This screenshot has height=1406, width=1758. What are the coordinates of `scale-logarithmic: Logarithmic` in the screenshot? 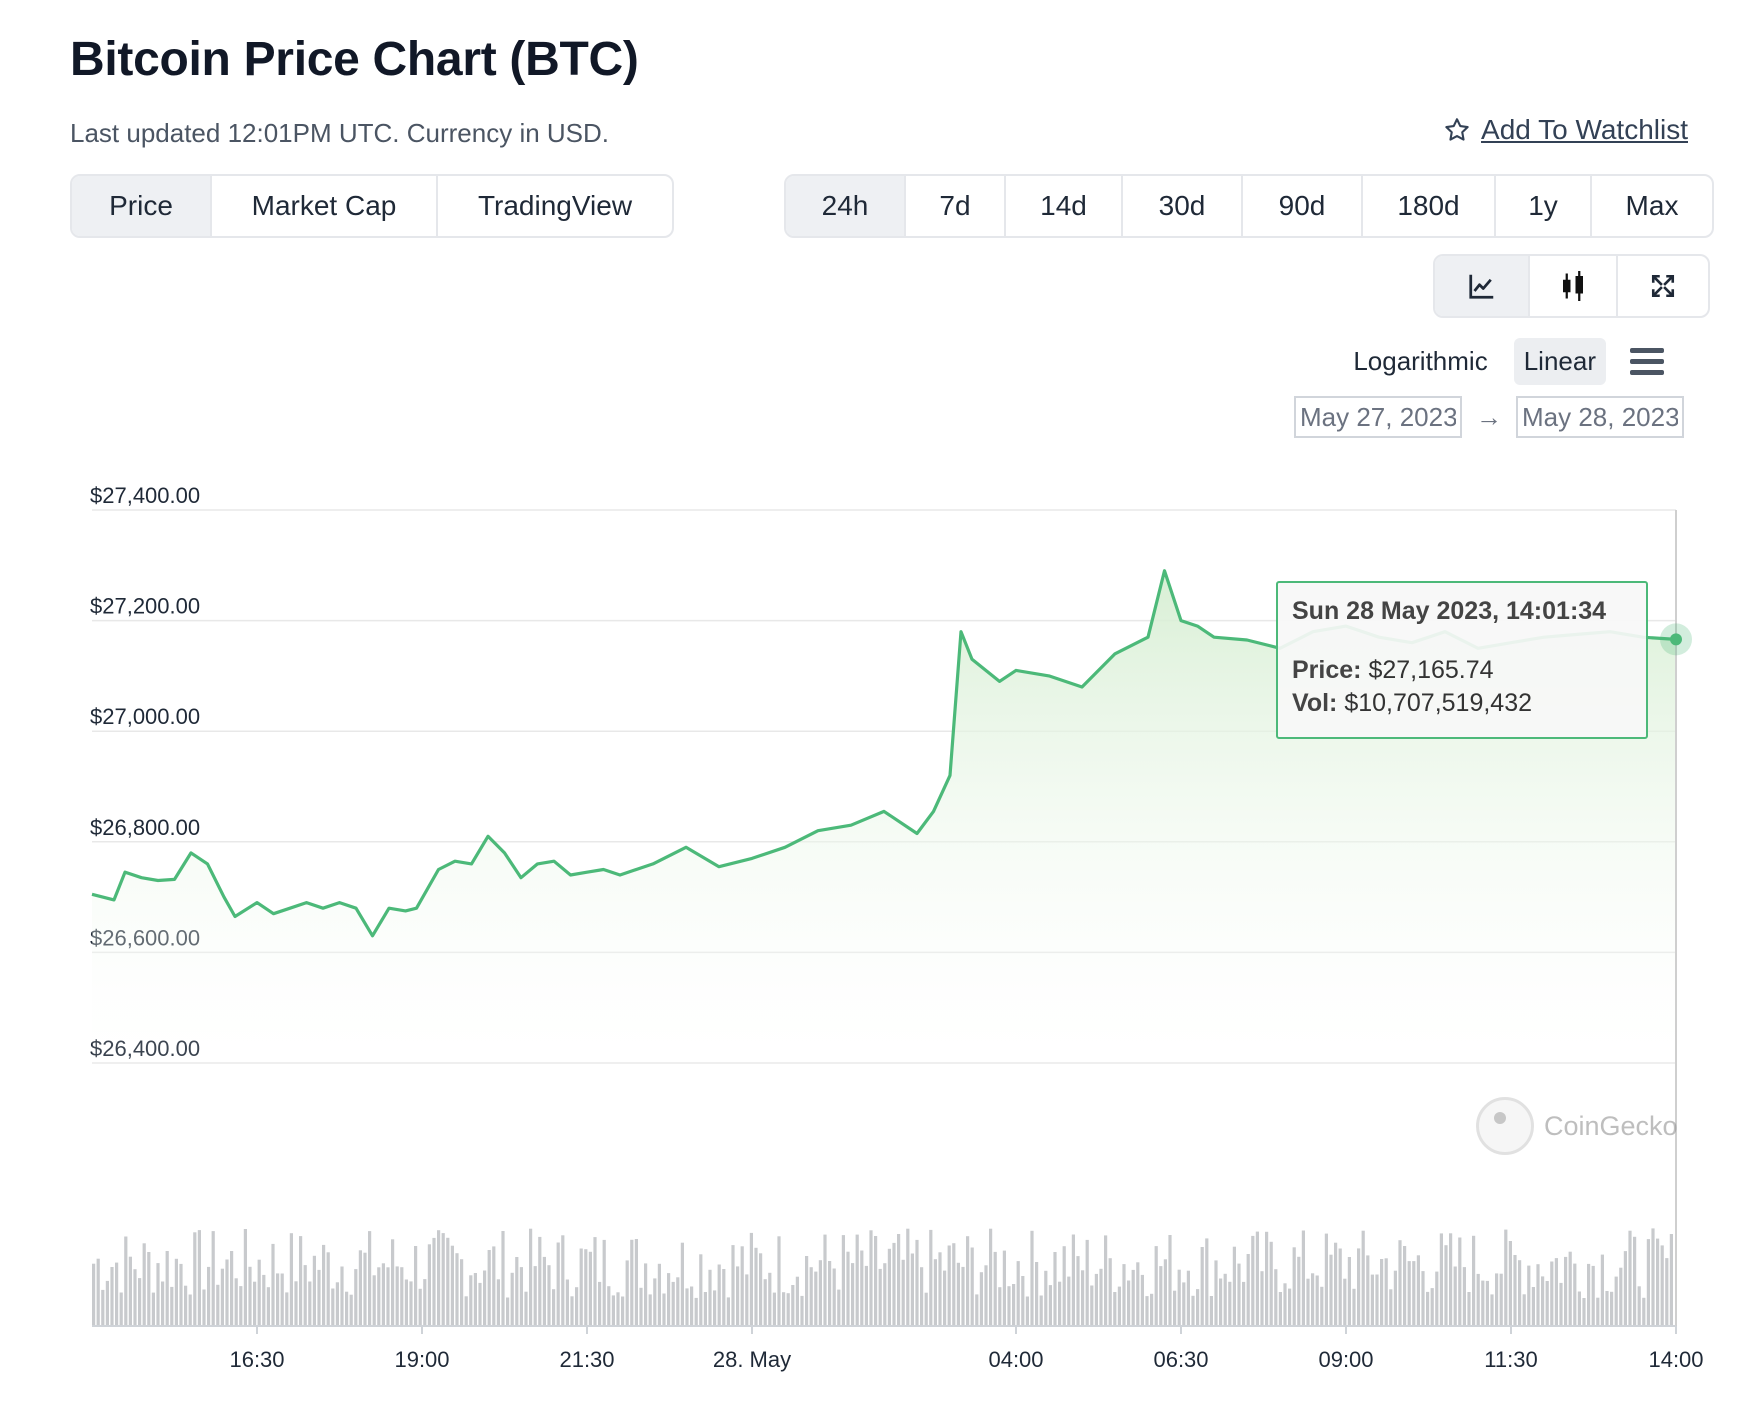 It's located at (1420, 361).